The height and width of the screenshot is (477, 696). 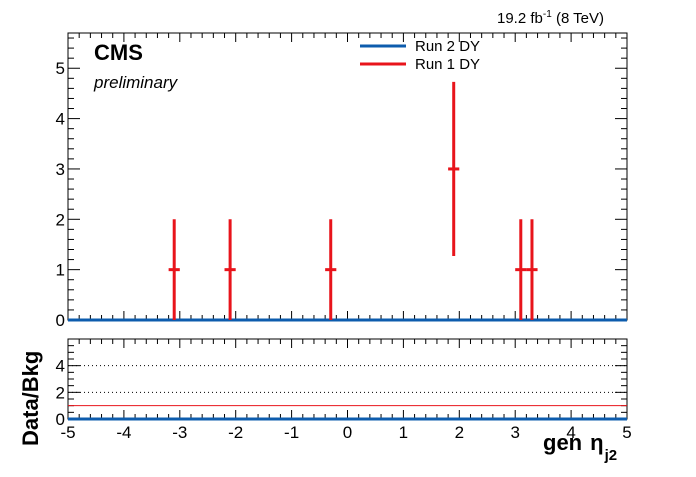 I want to click on status-label: preliminary, so click(x=136, y=82).